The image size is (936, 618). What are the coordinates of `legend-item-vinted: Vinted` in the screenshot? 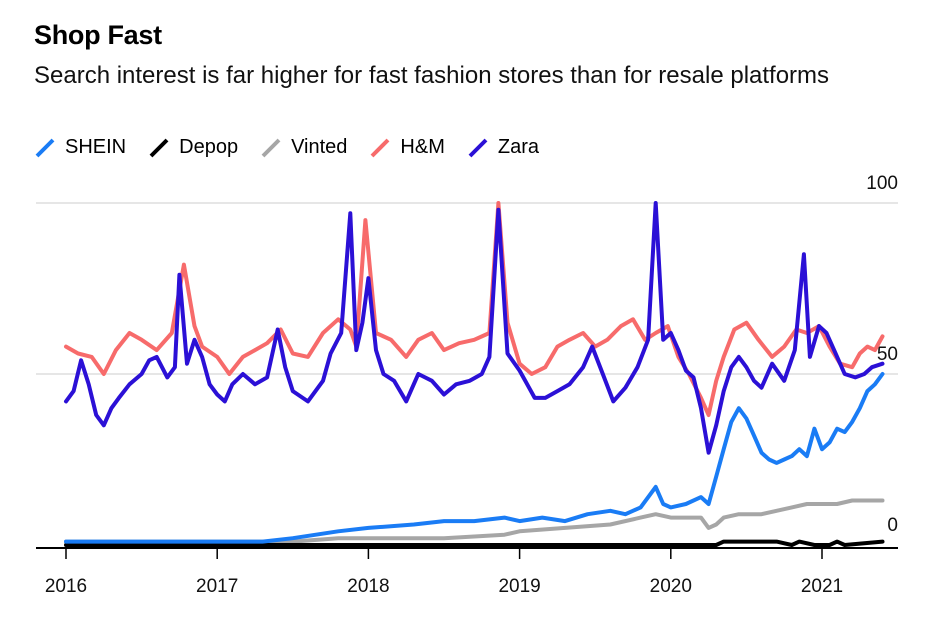 It's located at (303, 147).